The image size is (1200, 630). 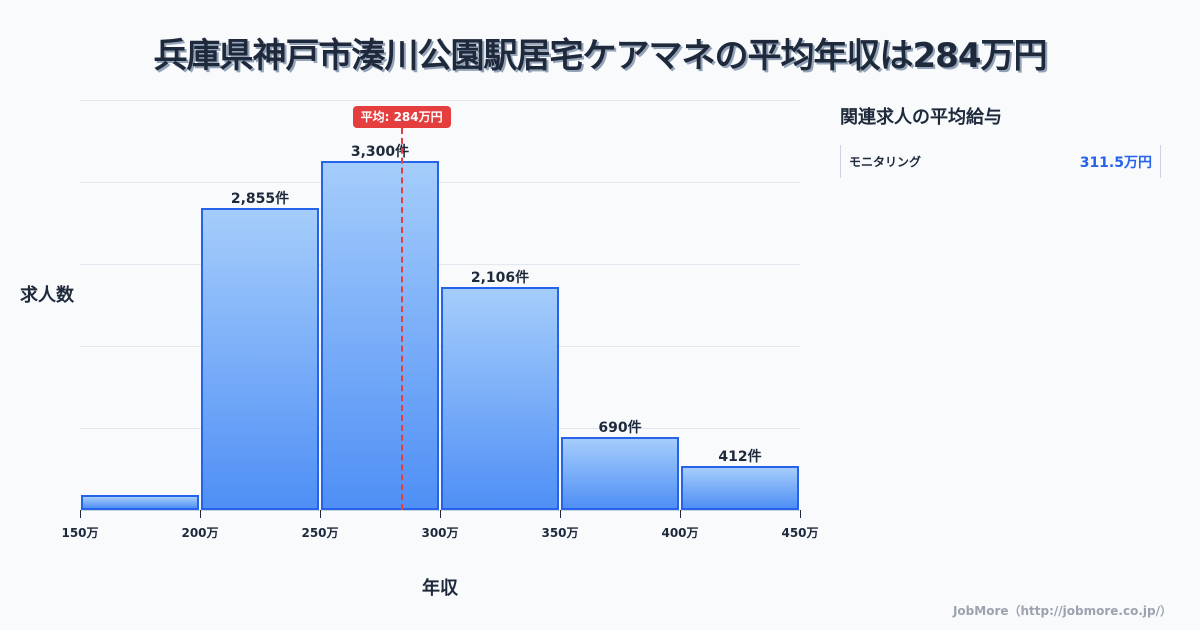 What do you see at coordinates (740, 457) in the screenshot?
I see `bar-value-label: 412件` at bounding box center [740, 457].